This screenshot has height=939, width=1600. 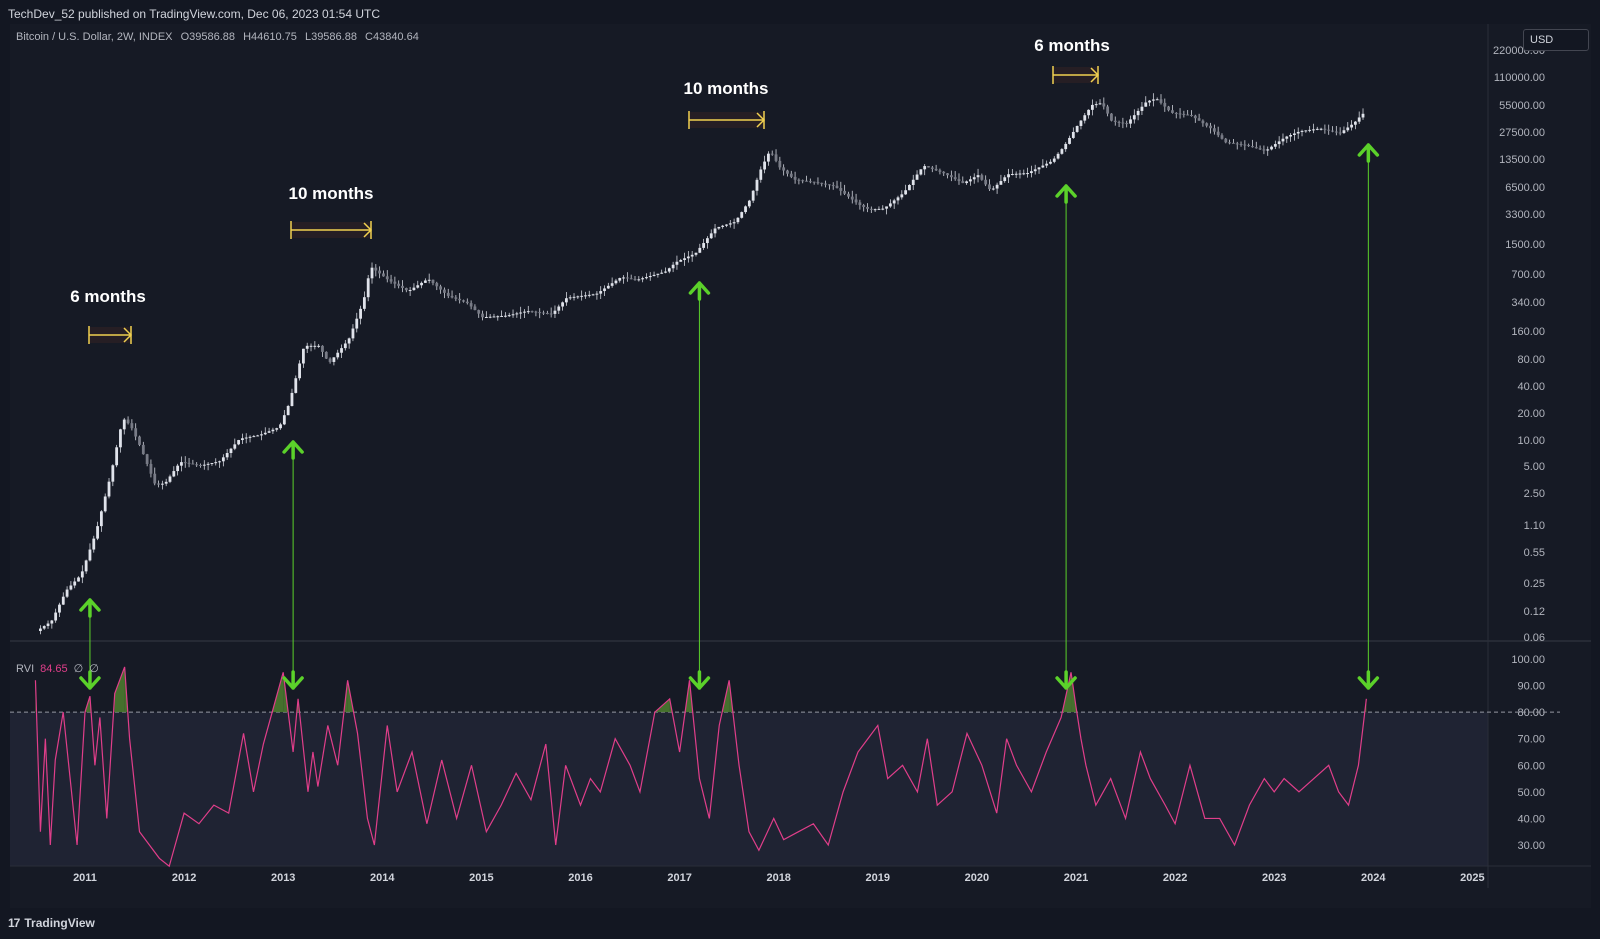 What do you see at coordinates (1534, 526) in the screenshot?
I see `price-tick-label: 1.10` at bounding box center [1534, 526].